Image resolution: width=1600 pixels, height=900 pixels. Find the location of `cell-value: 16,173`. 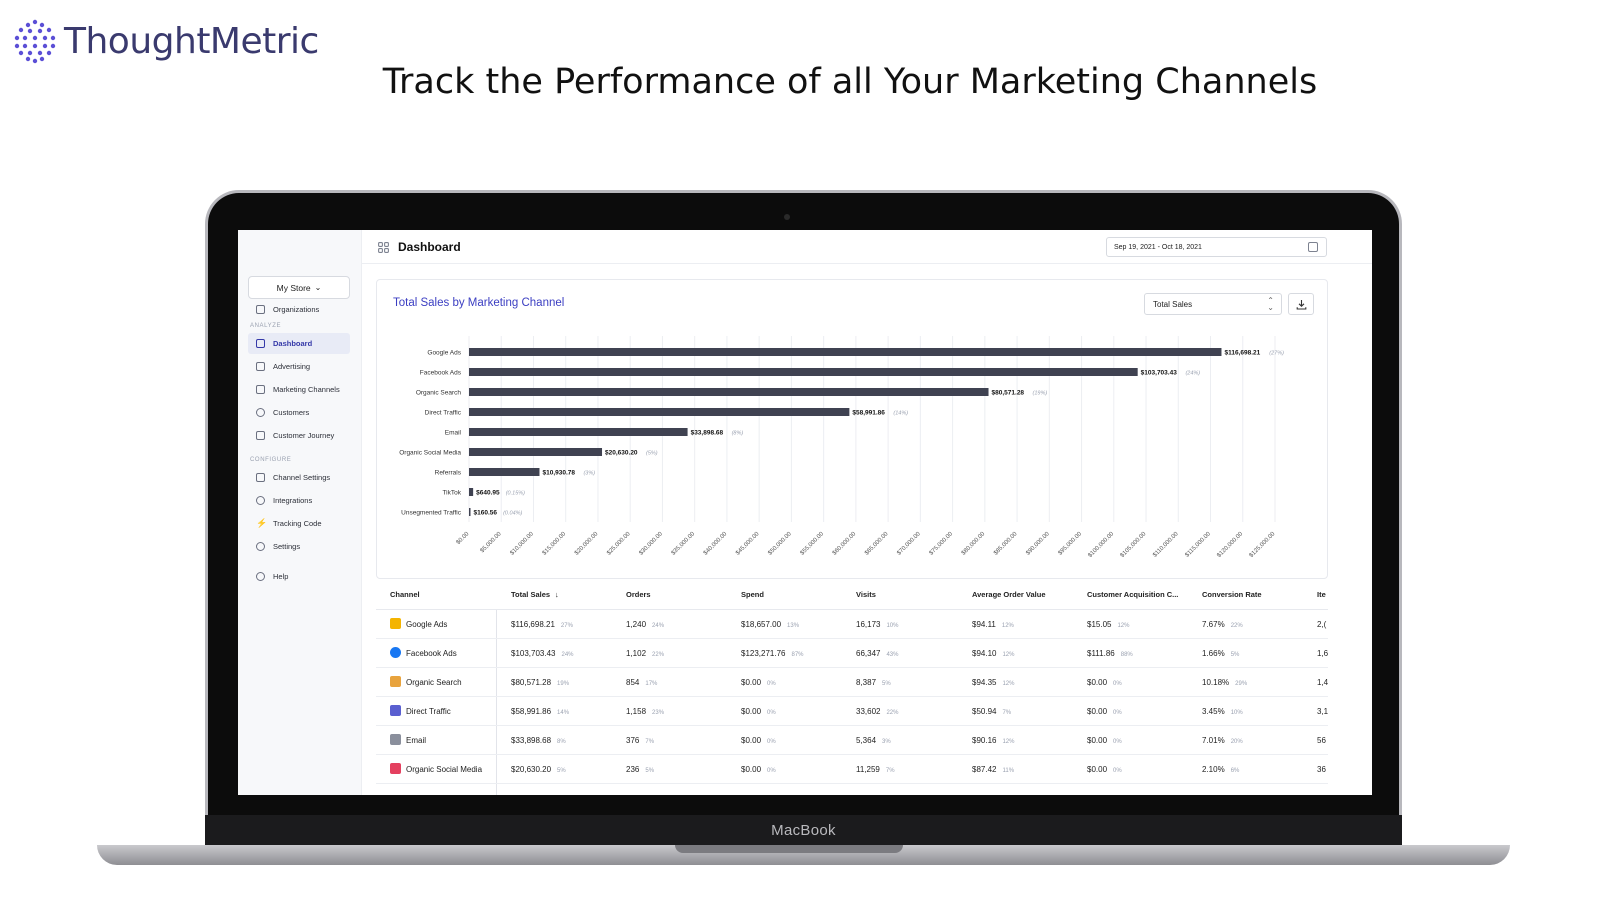

cell-value: 16,173 is located at coordinates (868, 624).